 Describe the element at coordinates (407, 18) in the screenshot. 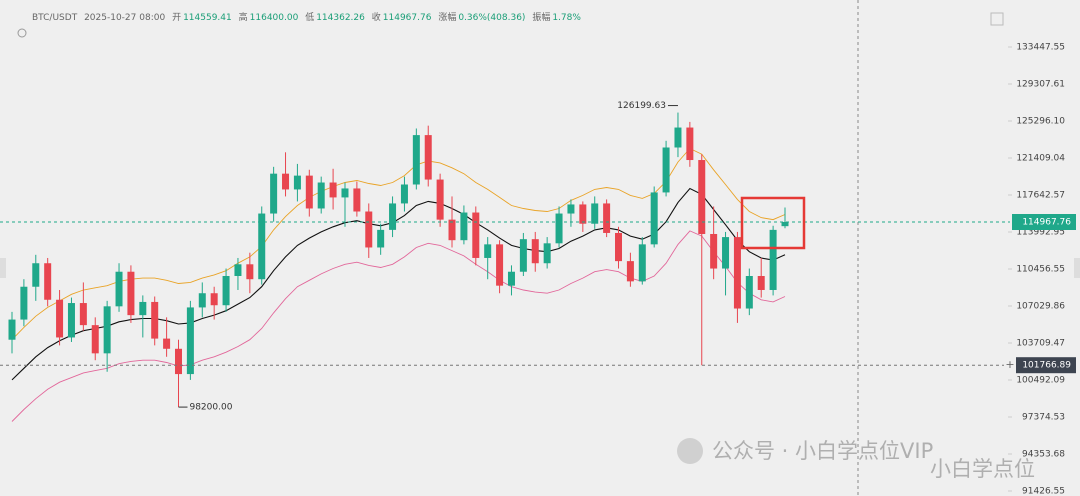

I see `field-value: 114967.76` at that location.